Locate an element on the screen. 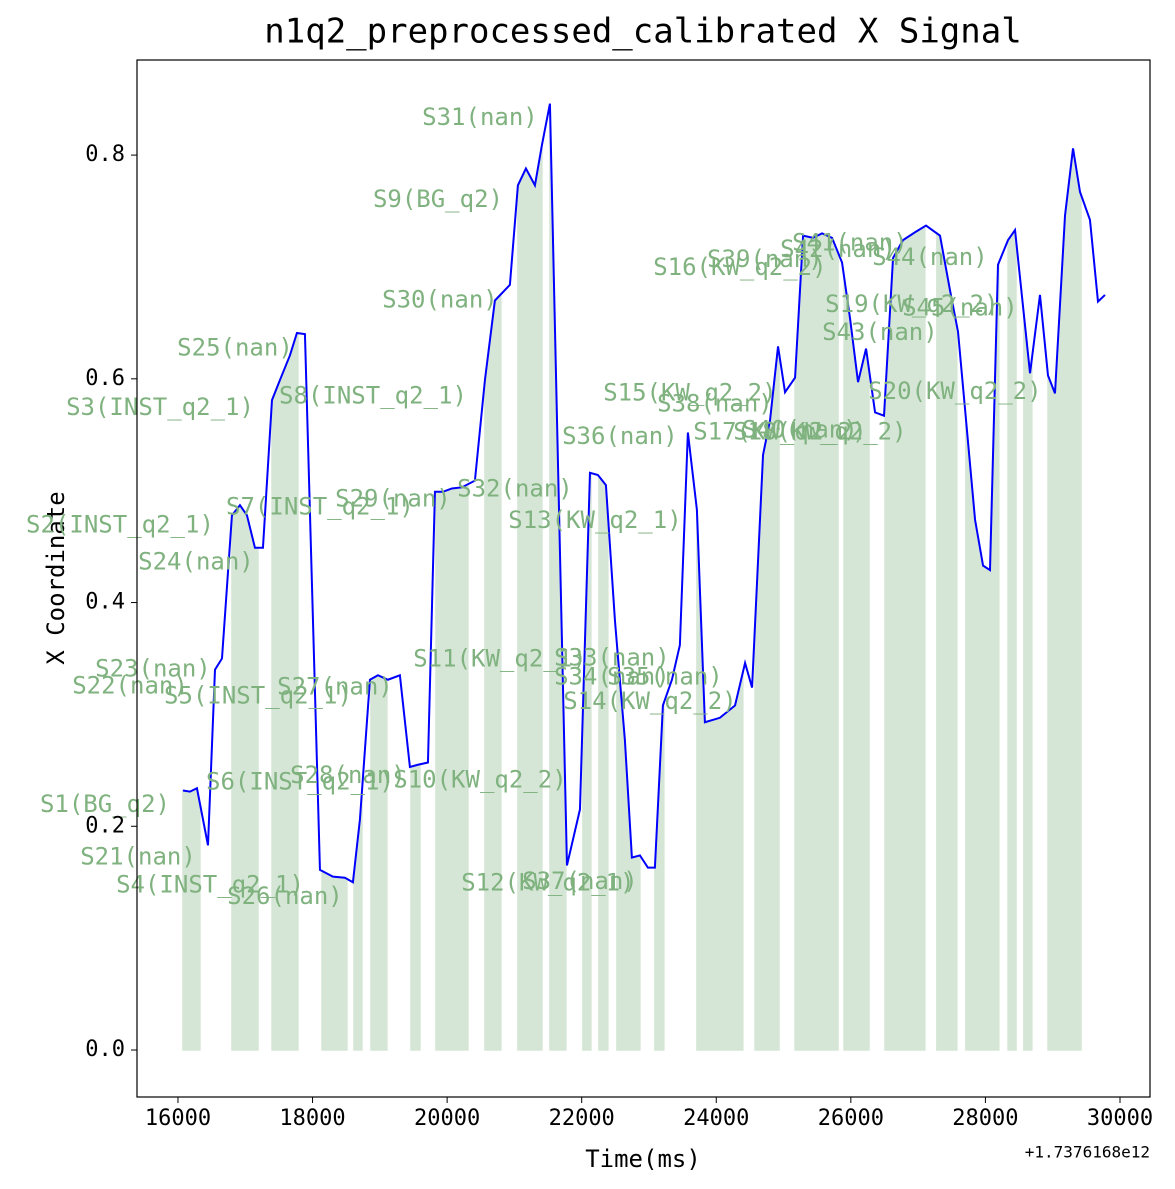 The image size is (1175, 1189). annotation: S22(nan) is located at coordinates (130, 685).